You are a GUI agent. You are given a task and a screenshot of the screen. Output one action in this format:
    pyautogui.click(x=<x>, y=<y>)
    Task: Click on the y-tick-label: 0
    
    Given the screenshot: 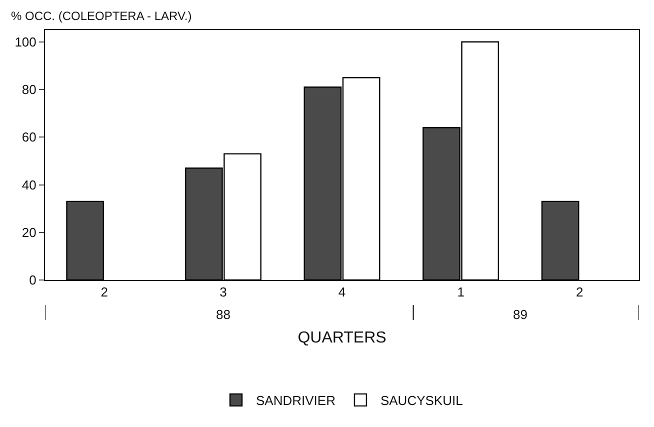 What is the action you would take?
    pyautogui.click(x=32, y=280)
    